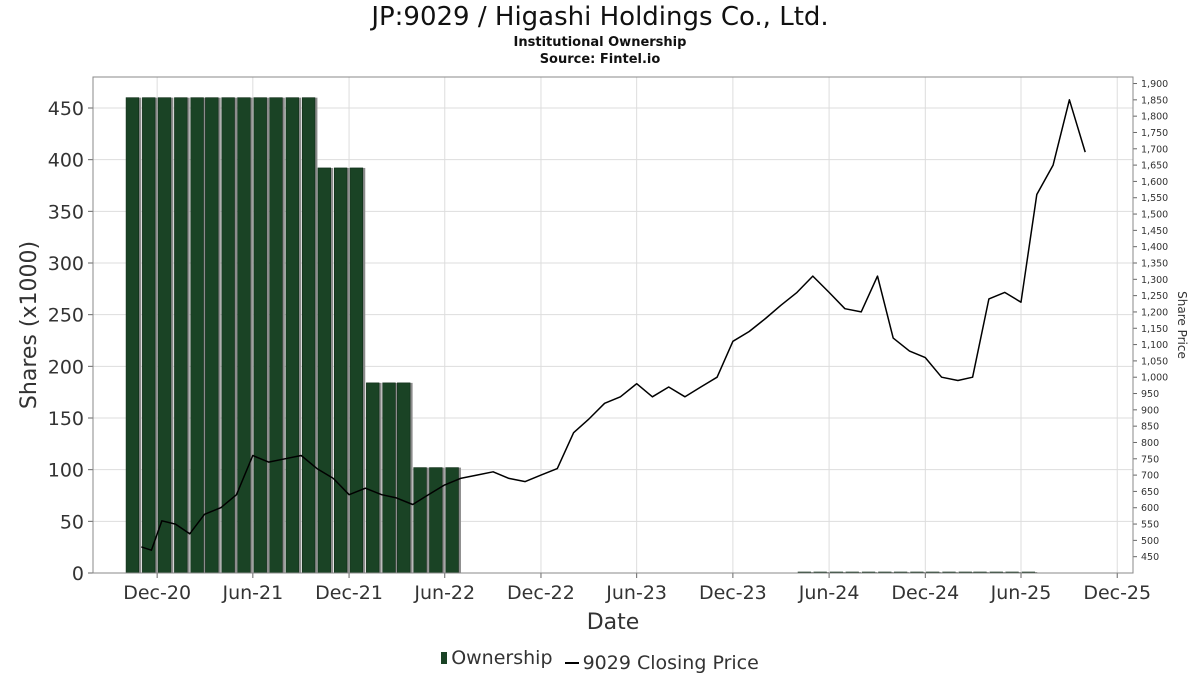  What do you see at coordinates (733, 593) in the screenshot?
I see `x-tick-label: Dec-23` at bounding box center [733, 593].